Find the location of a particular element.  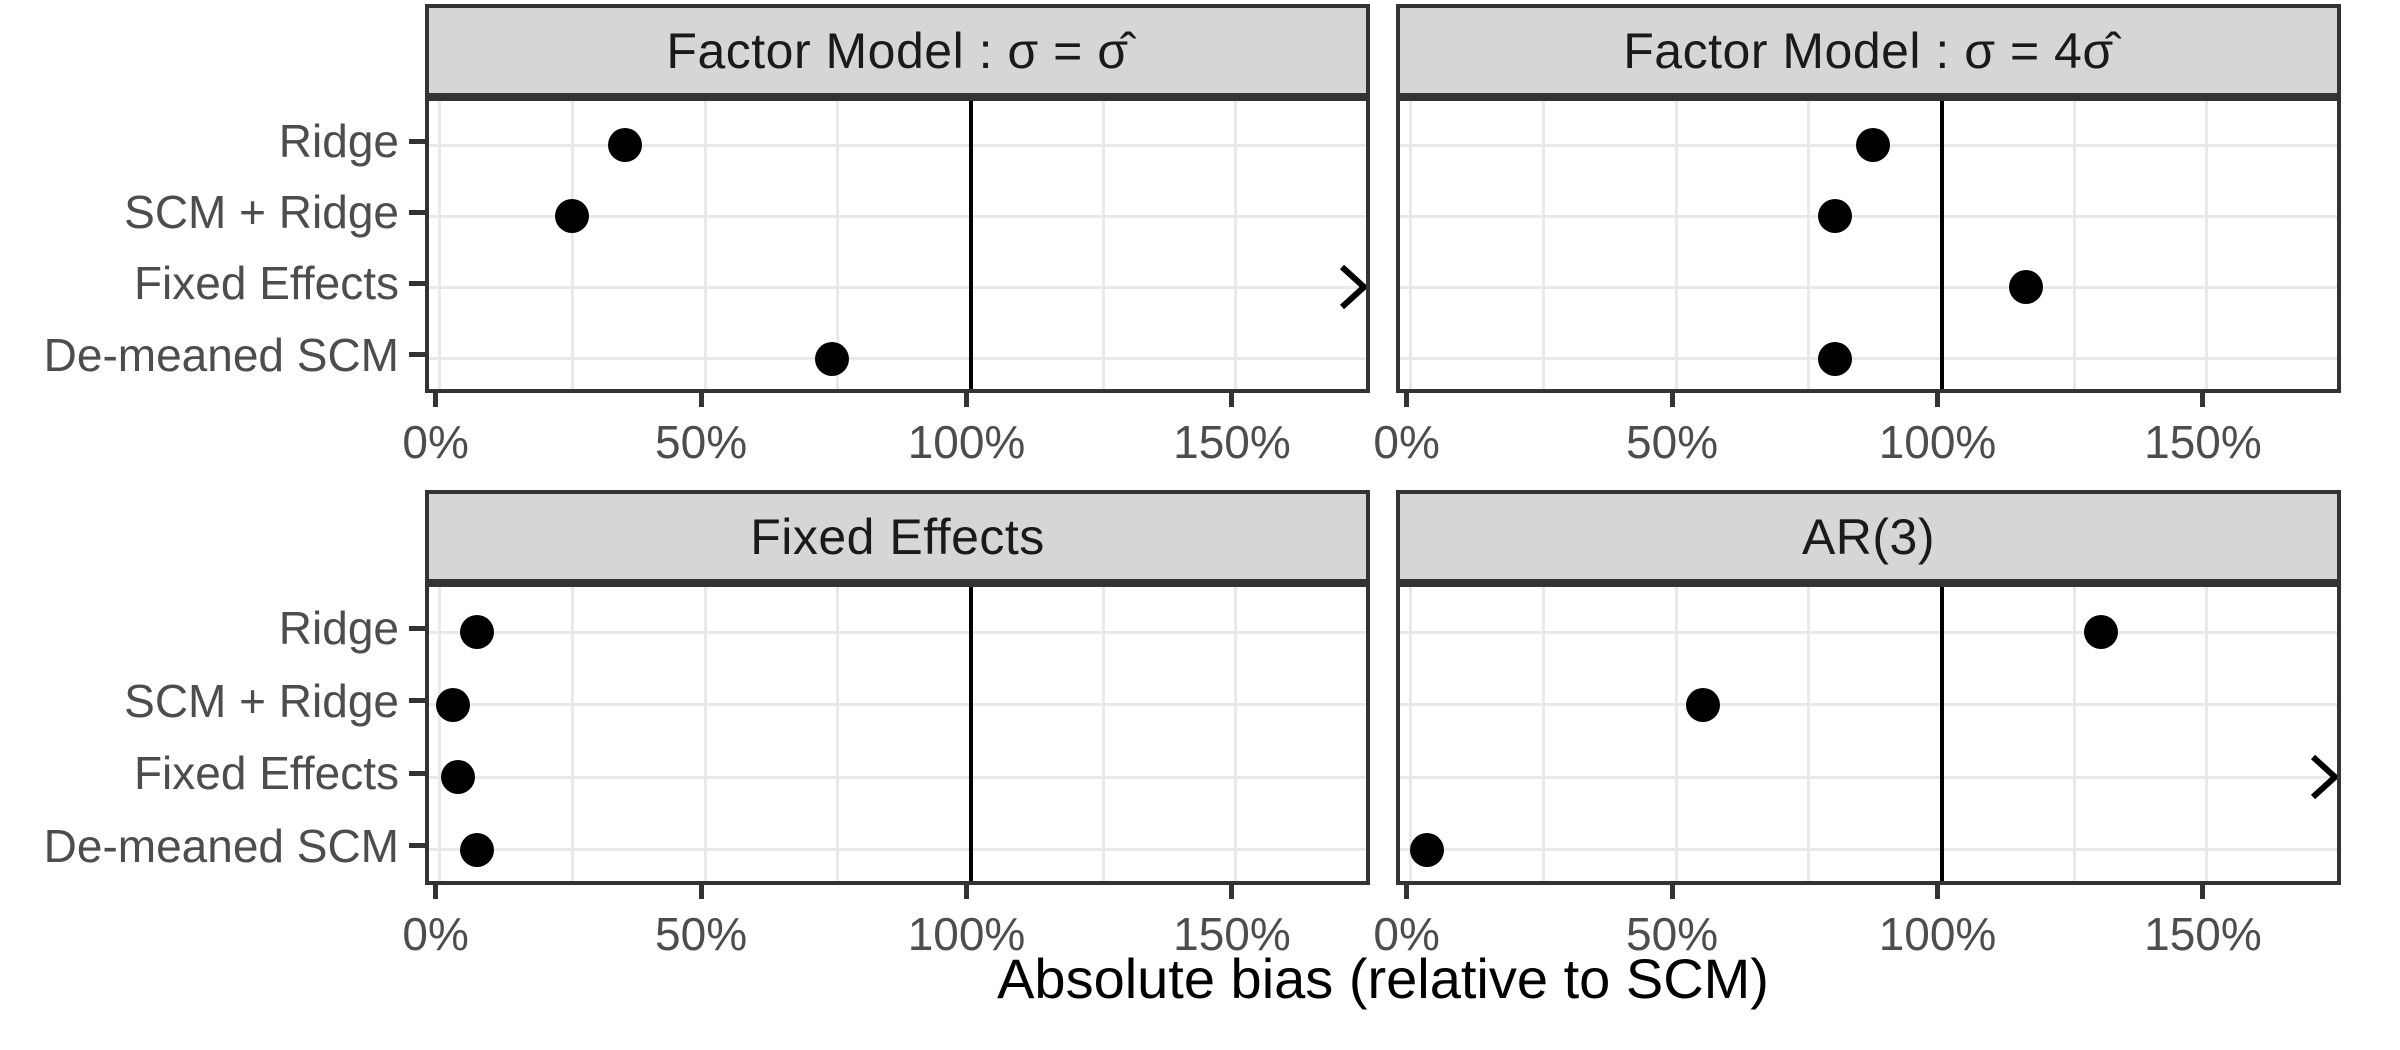

facet-strip: Factor Model : σ = 4σ̂ is located at coordinates (1868, 50).